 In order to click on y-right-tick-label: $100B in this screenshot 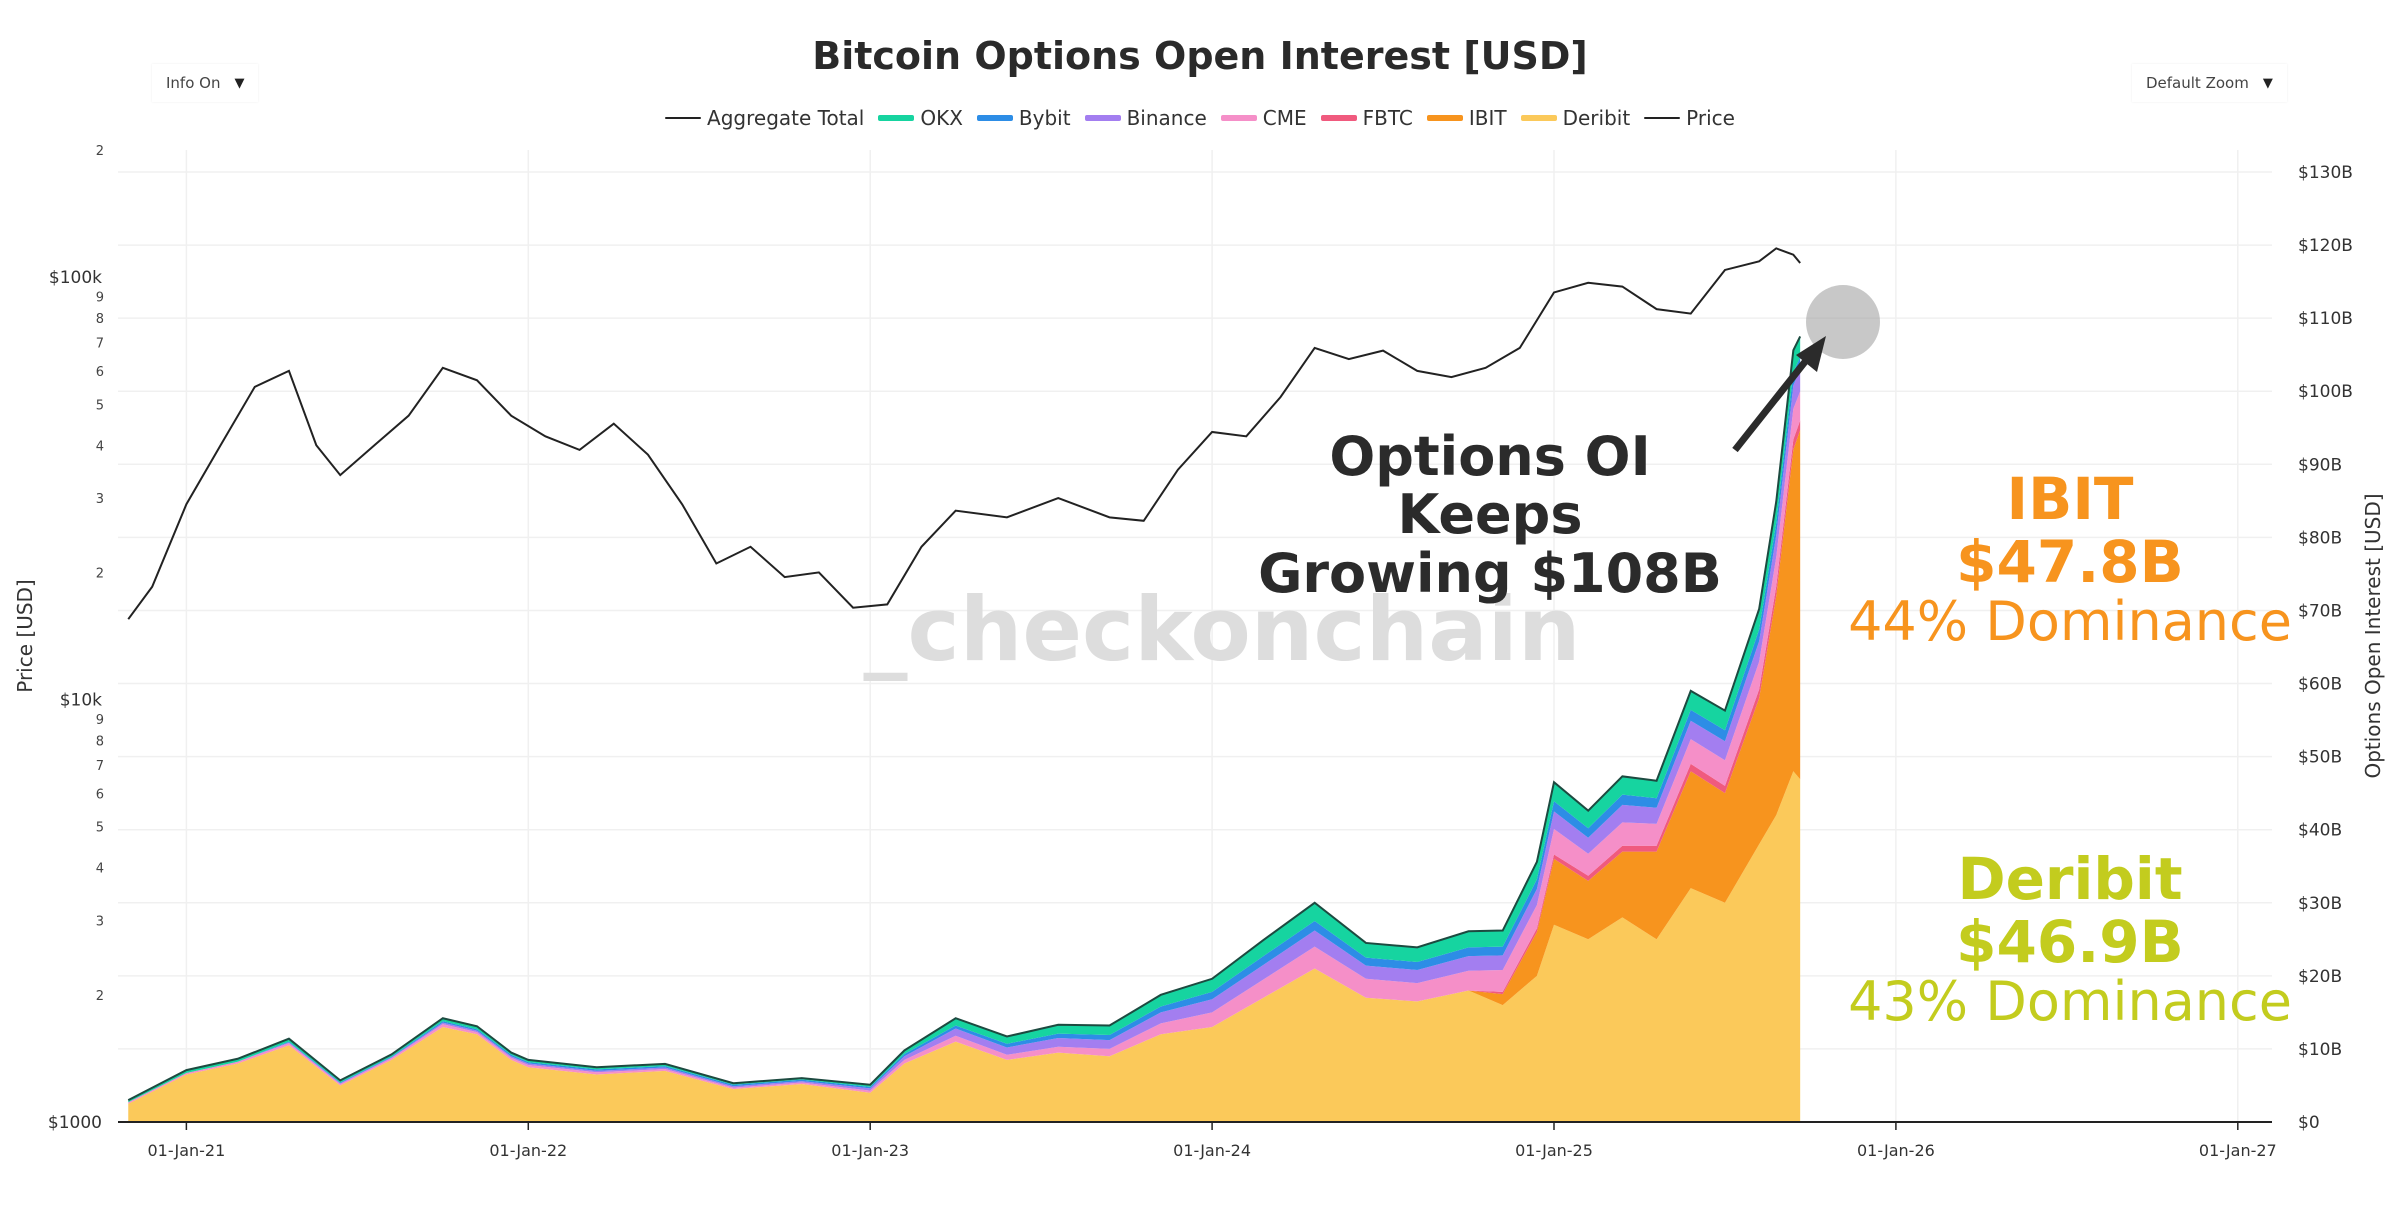, I will do `click(2325, 392)`.